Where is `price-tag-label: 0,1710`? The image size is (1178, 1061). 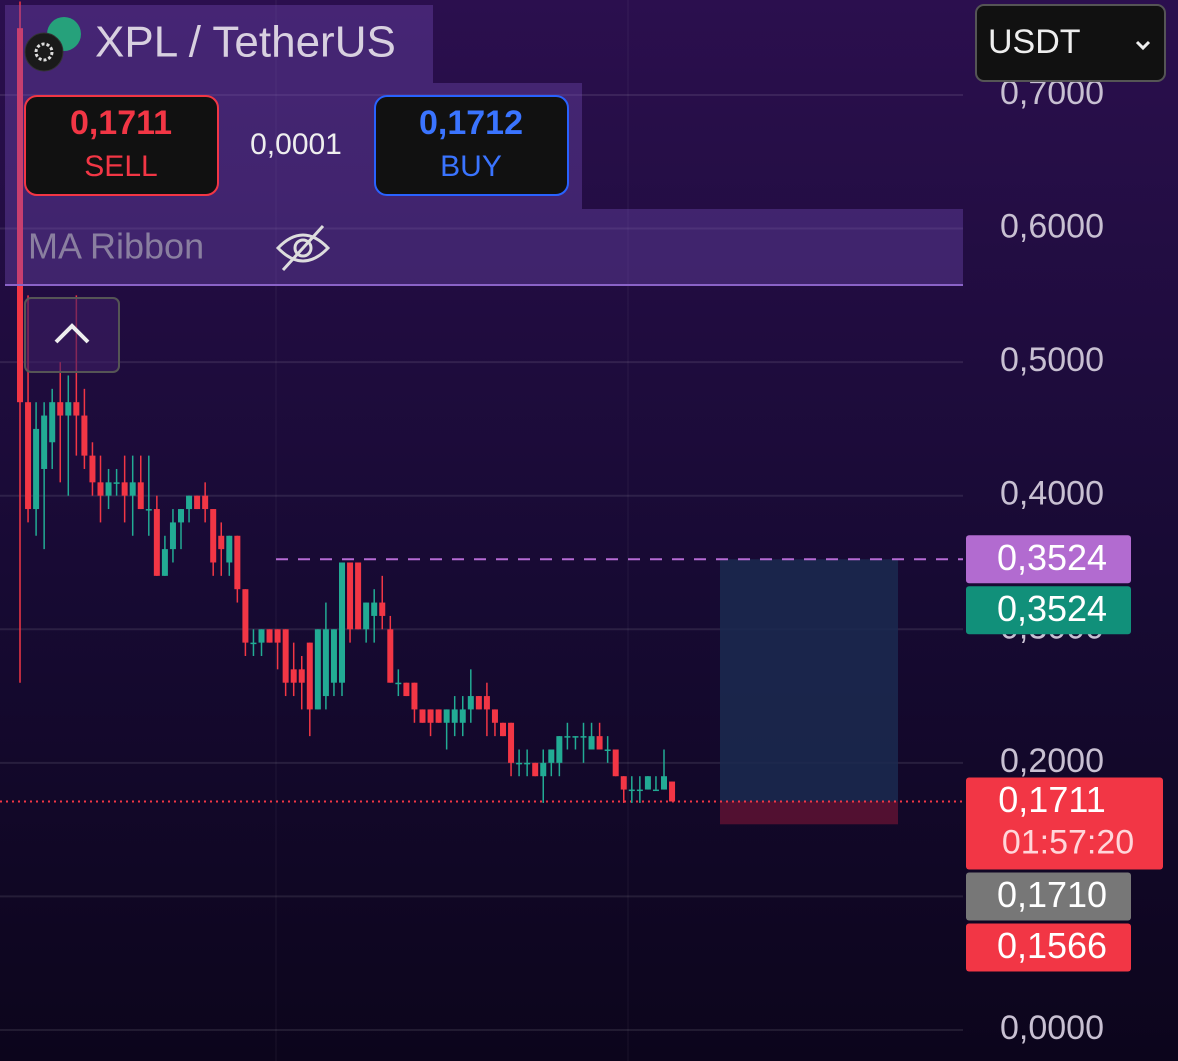
price-tag-label: 0,1710 is located at coordinates (1052, 894).